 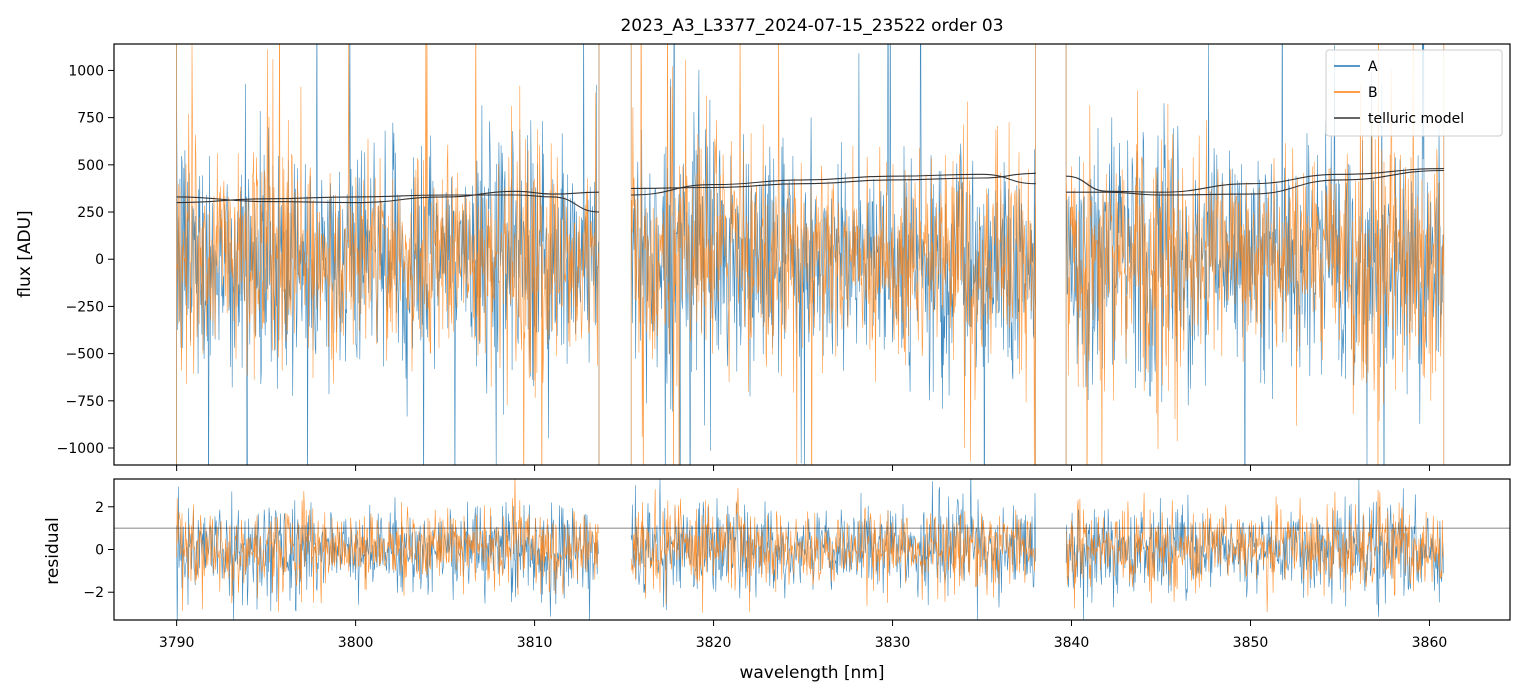 What do you see at coordinates (93, 593) in the screenshot?
I see `residual-ytick-label: −2` at bounding box center [93, 593].